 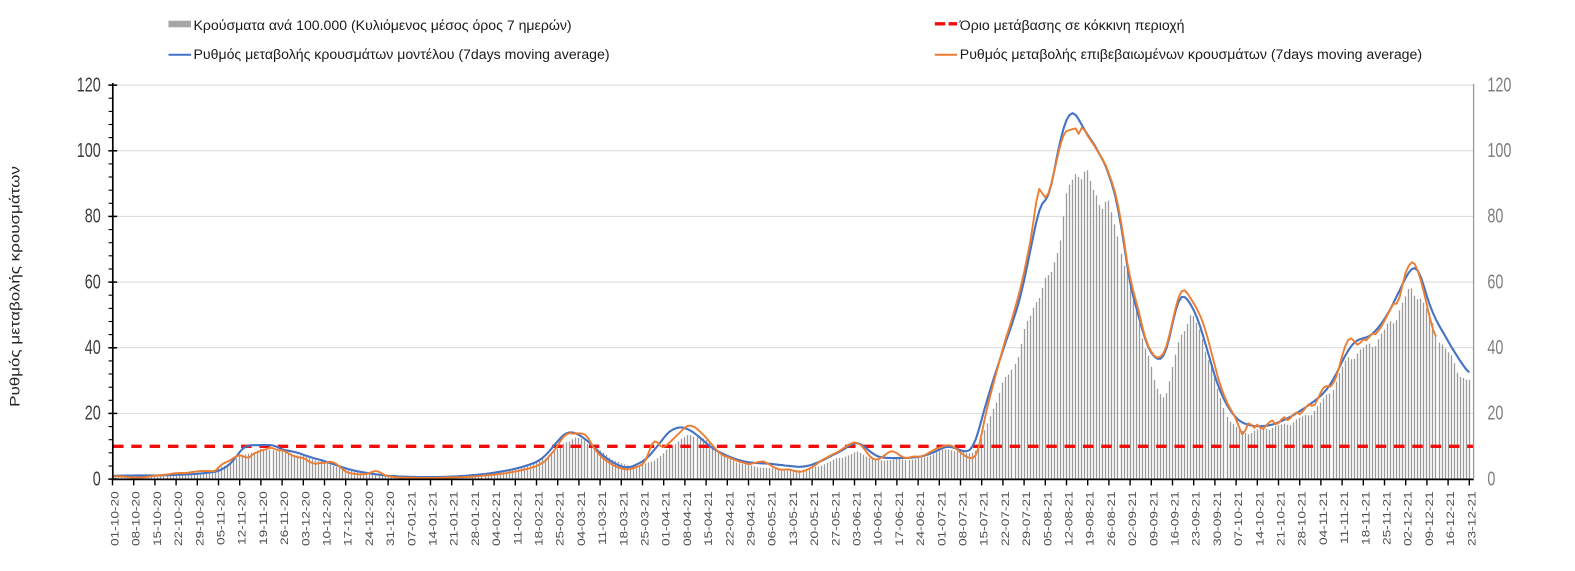 I want to click on svg-text: 01-07-21, so click(x=942, y=518).